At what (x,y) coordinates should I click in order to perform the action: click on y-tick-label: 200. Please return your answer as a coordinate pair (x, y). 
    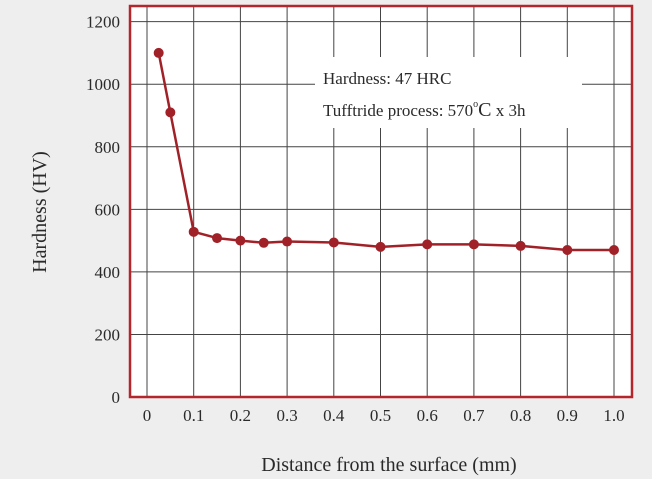
    Looking at the image, I should click on (108, 334).